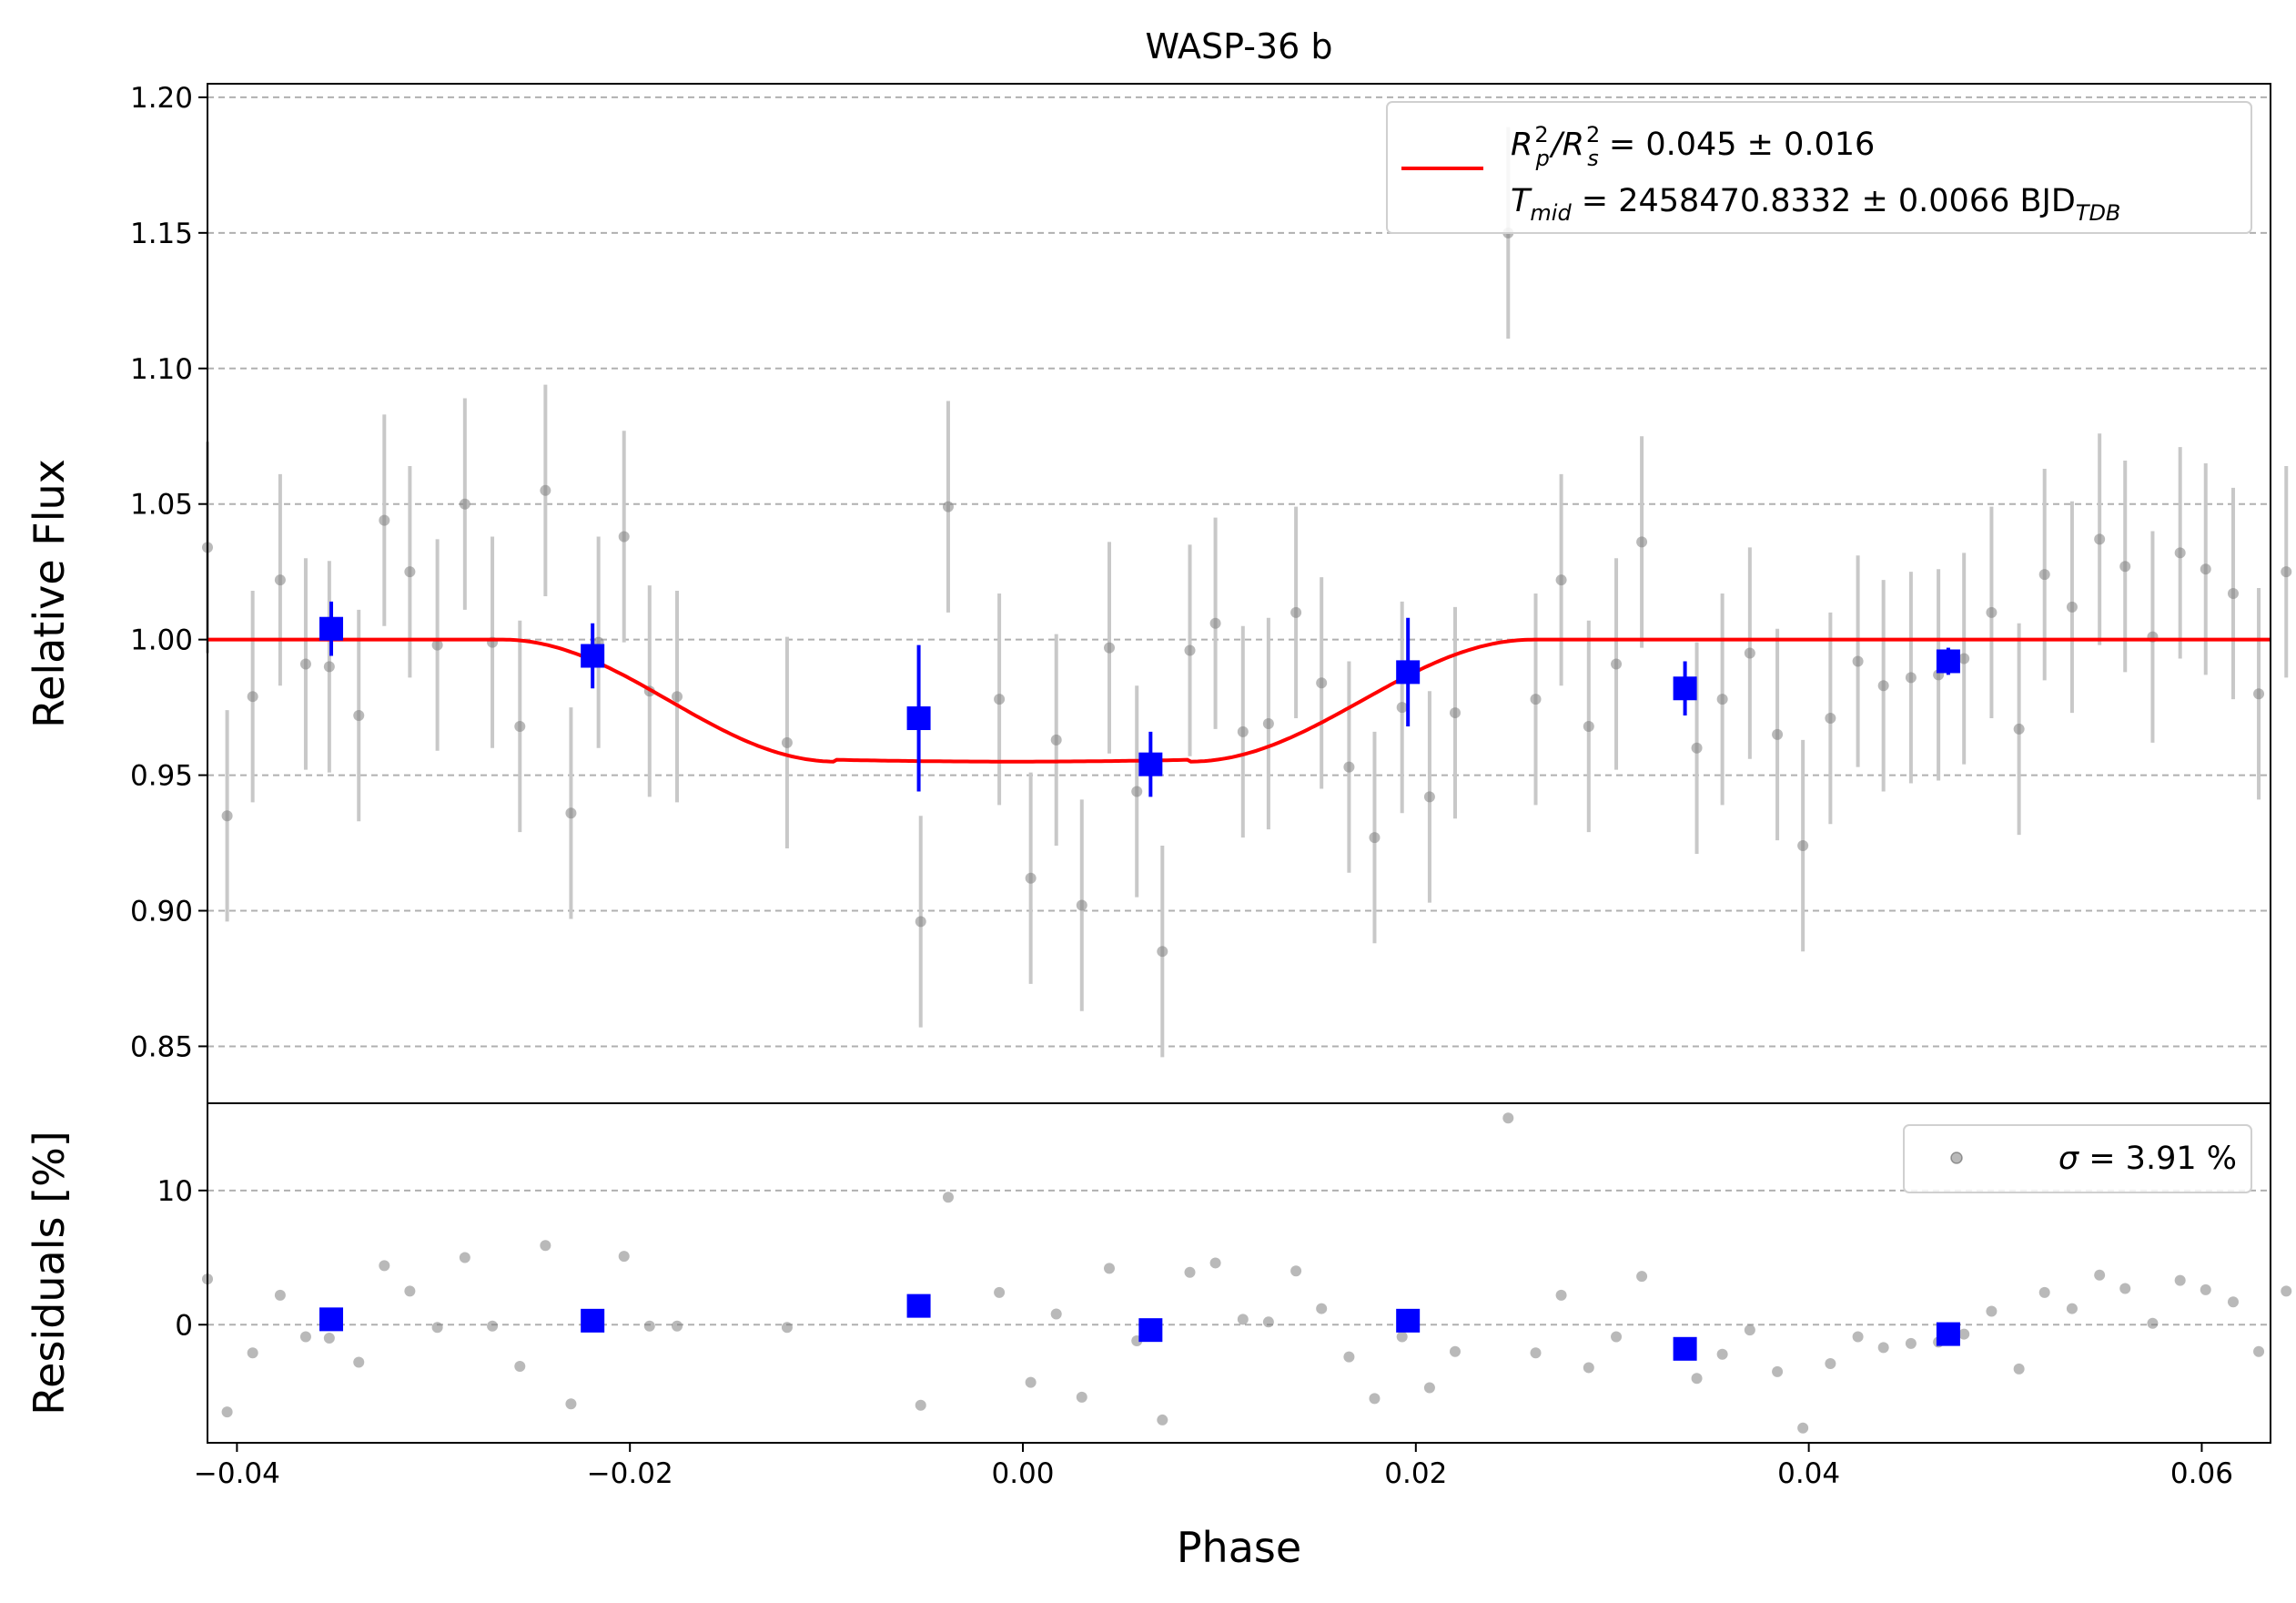  What do you see at coordinates (1542, 158) in the screenshot?
I see `legend-r-sub: p` at bounding box center [1542, 158].